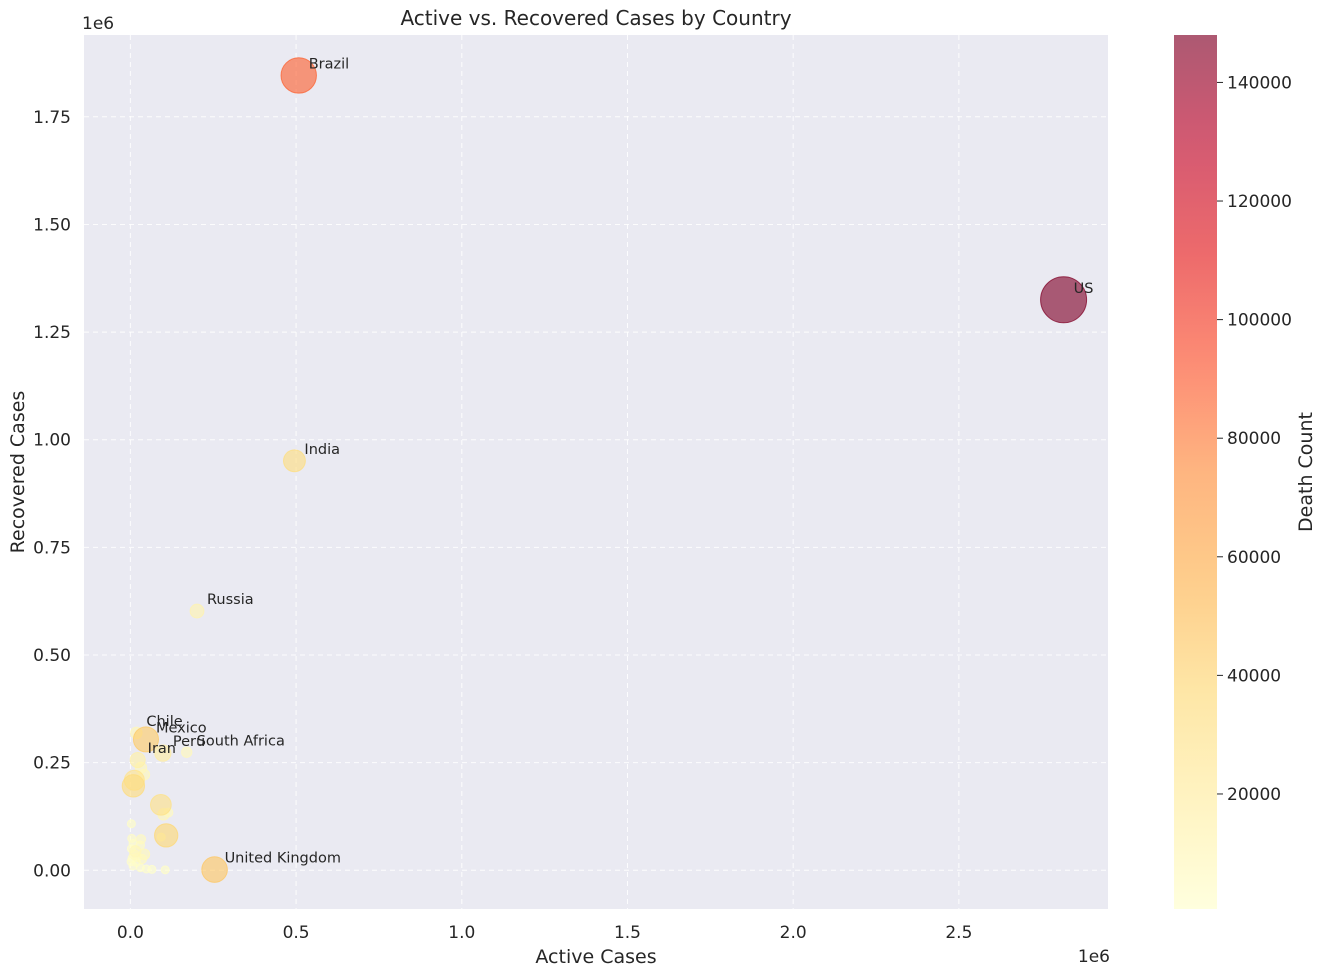  Describe the element at coordinates (958, 933) in the screenshot. I see `x-tick-label: 2.5` at that location.